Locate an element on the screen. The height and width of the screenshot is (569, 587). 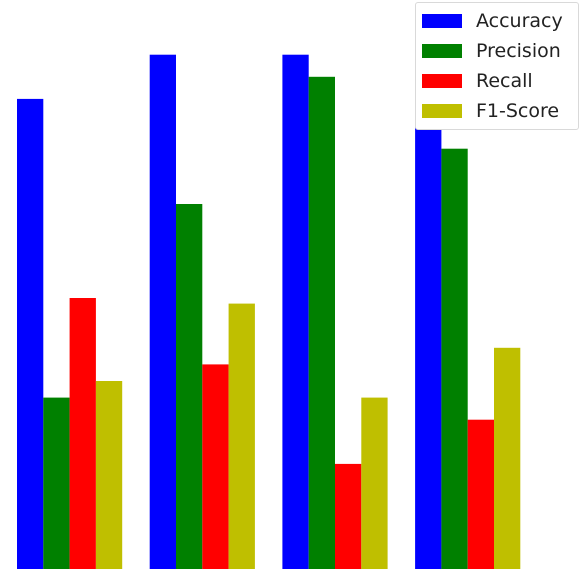
legend-swatch-f1-score is located at coordinates (442, 111).